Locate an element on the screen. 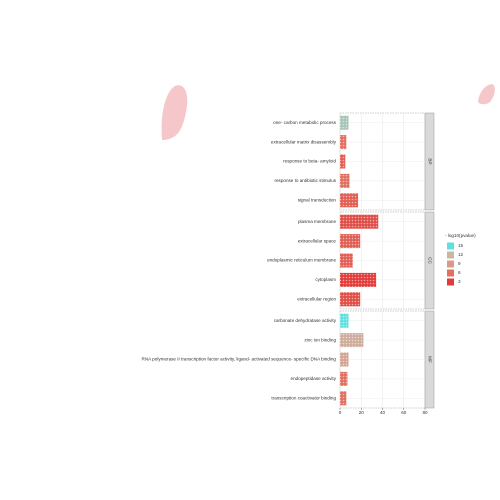  y-tick-label: extracellular matrix disassembly is located at coordinates (304, 141).